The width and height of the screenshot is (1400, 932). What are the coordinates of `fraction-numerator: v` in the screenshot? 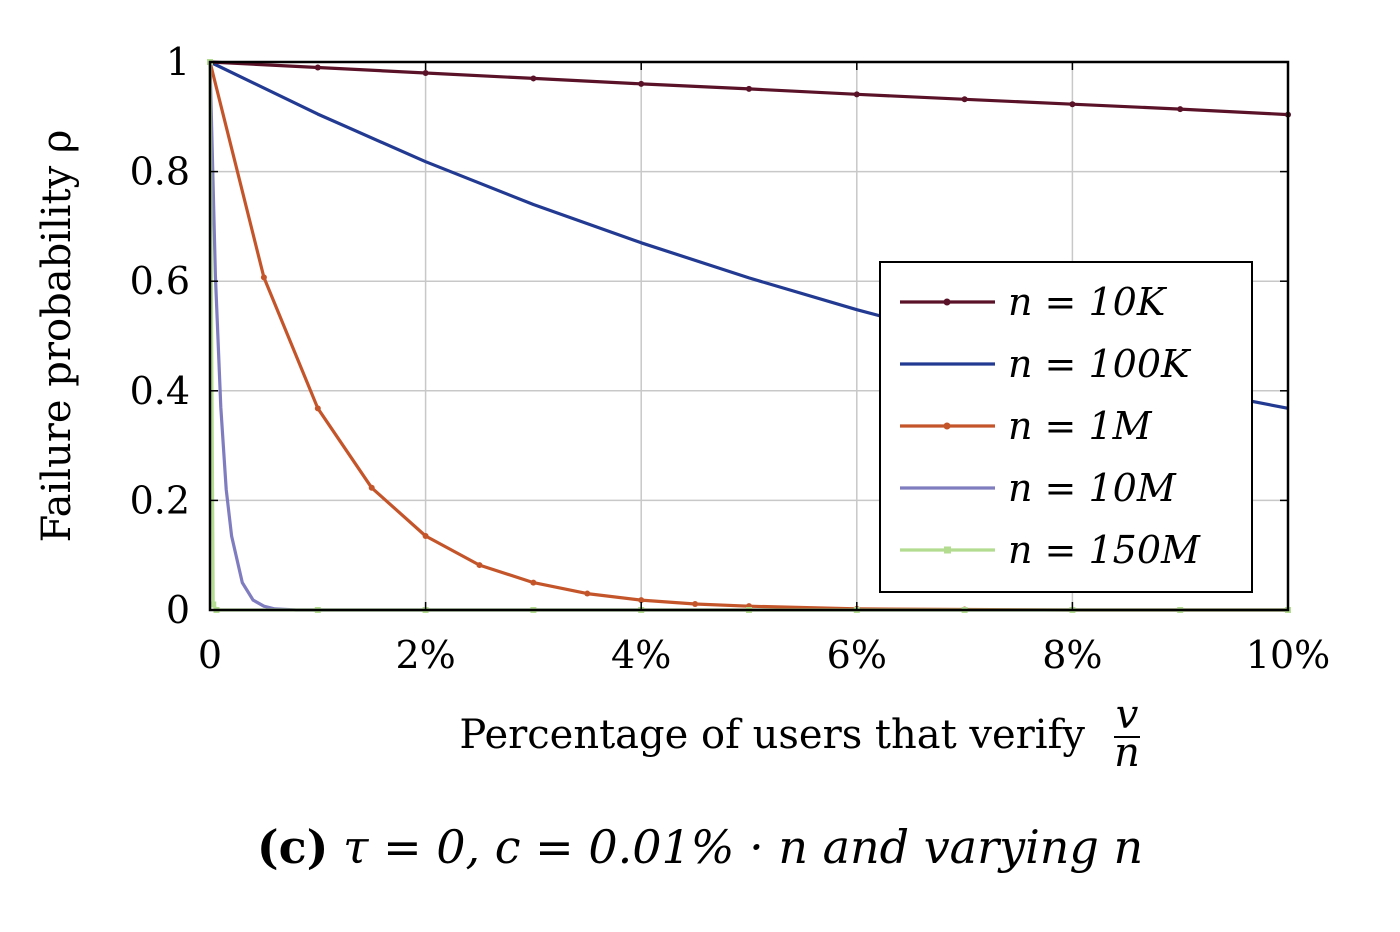 It's located at (1127, 715).